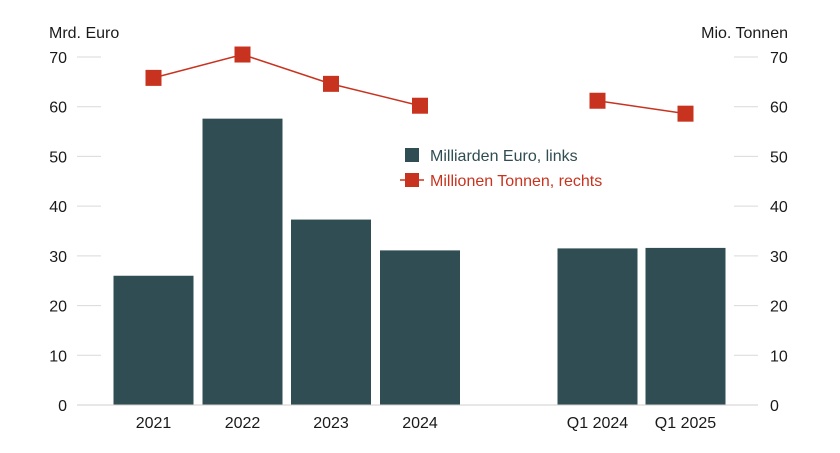 The height and width of the screenshot is (453, 840). What do you see at coordinates (779, 232) in the screenshot?
I see `y-axis-right: 0 10 20 30 40 50 60 70` at bounding box center [779, 232].